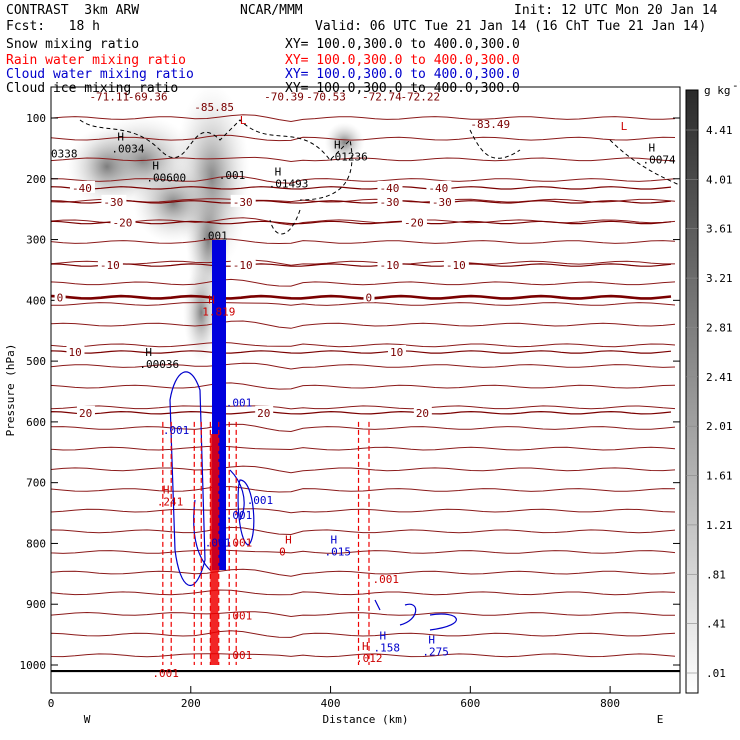 This screenshot has width=740, height=740. What do you see at coordinates (100, 74) in the screenshot?
I see `field-cloudwater-name: Cloud water mixing ratio` at bounding box center [100, 74].